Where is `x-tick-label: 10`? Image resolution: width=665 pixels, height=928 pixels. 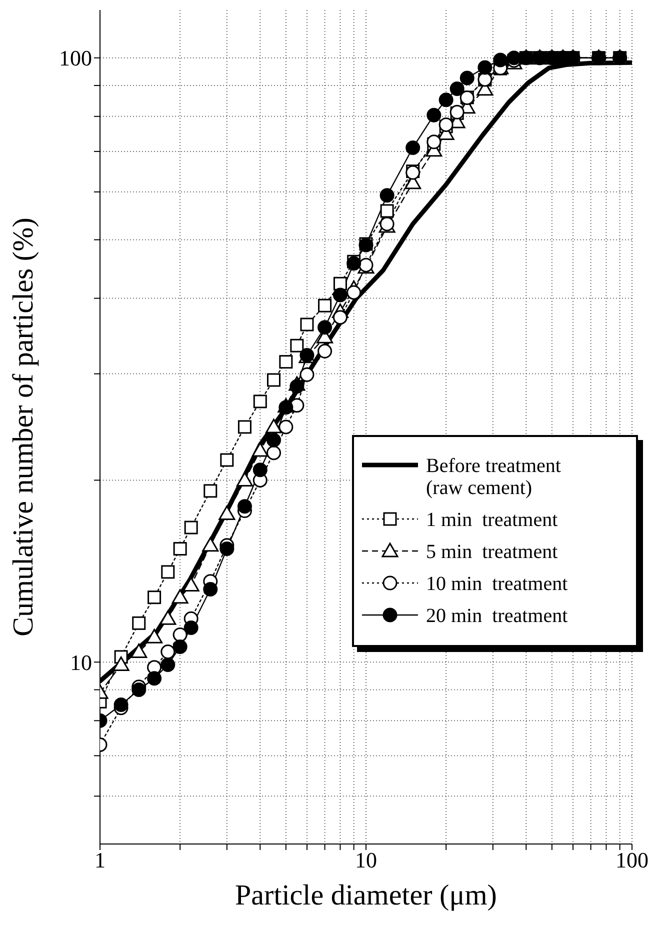
x-tick-label: 10 is located at coordinates (366, 860).